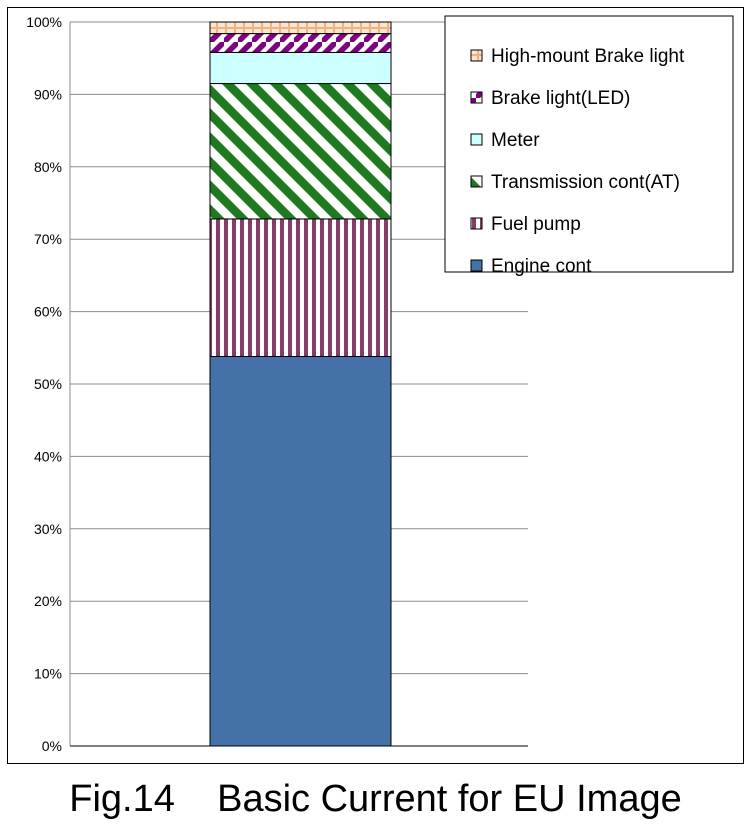 This screenshot has height=831, width=751. Describe the element at coordinates (300, 68) in the screenshot. I see `bar-segment-meter` at that location.